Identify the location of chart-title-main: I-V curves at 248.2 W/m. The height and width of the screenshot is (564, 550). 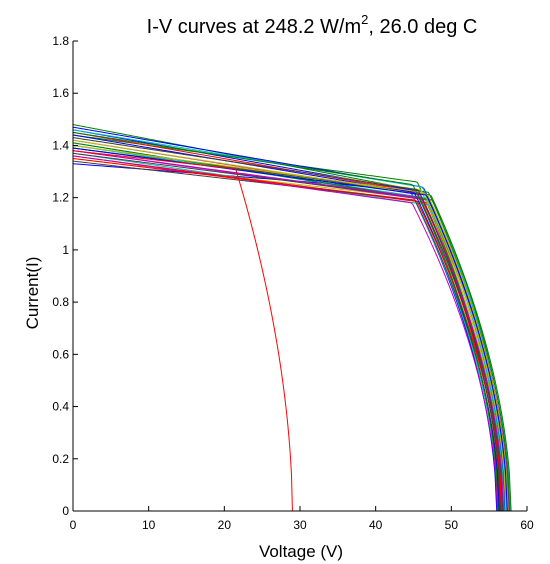
(254, 27).